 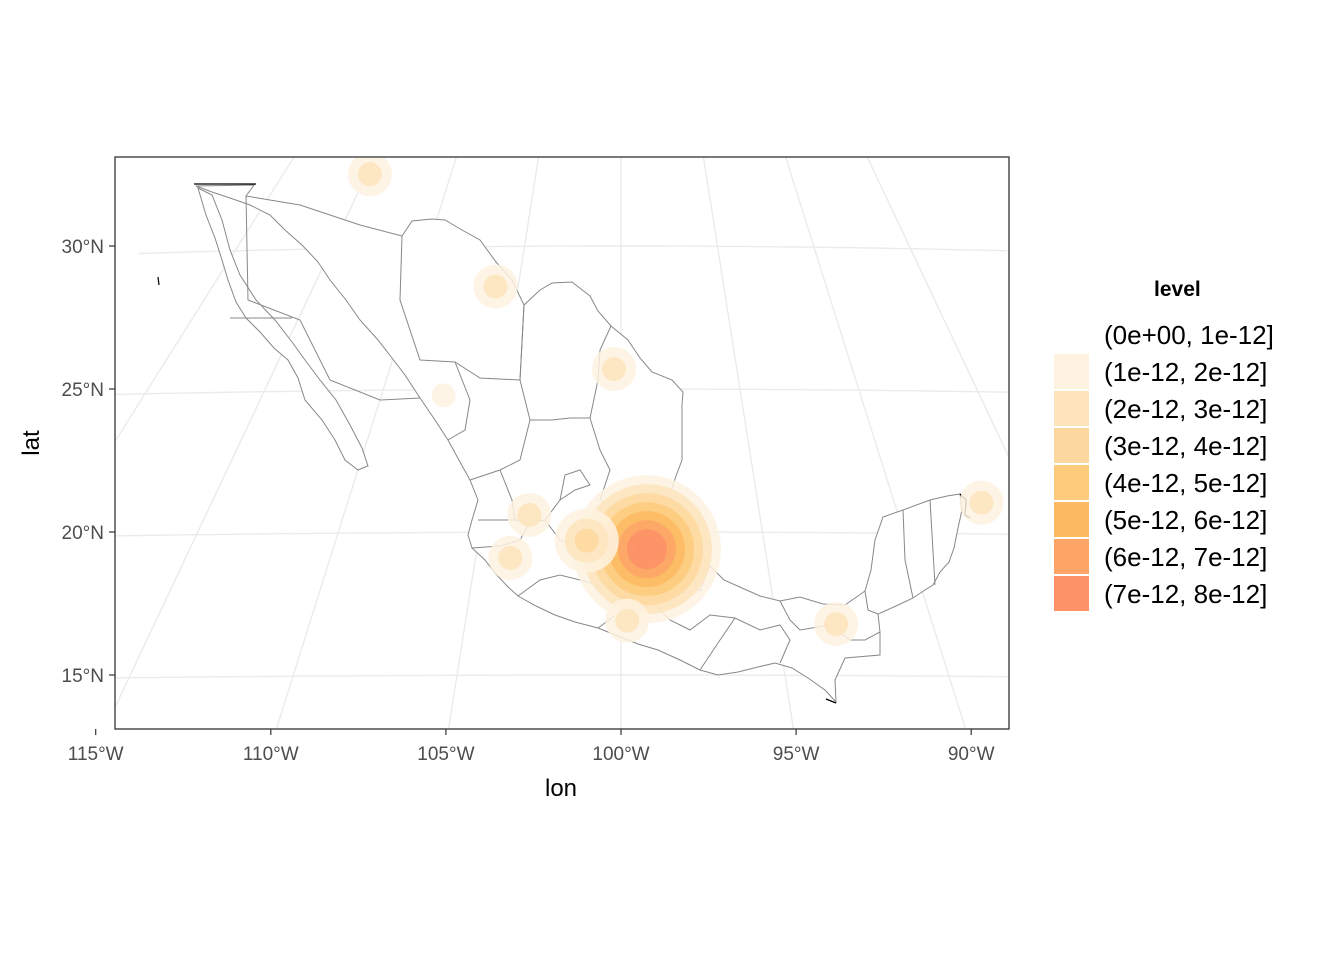 I want to click on legend-label: (4e-12, 5e-12], so click(x=1185, y=483).